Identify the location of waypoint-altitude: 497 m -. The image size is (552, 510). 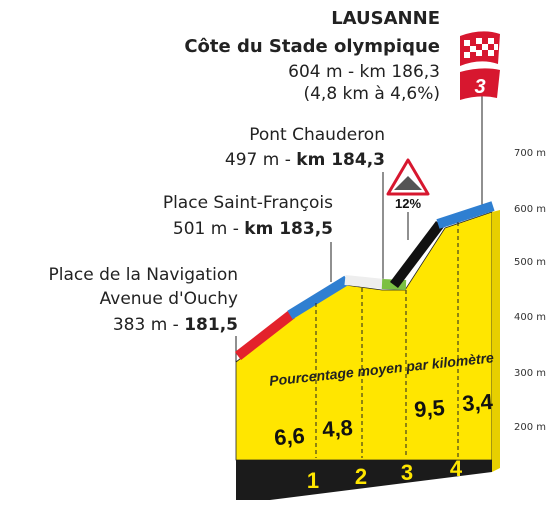
(260, 160).